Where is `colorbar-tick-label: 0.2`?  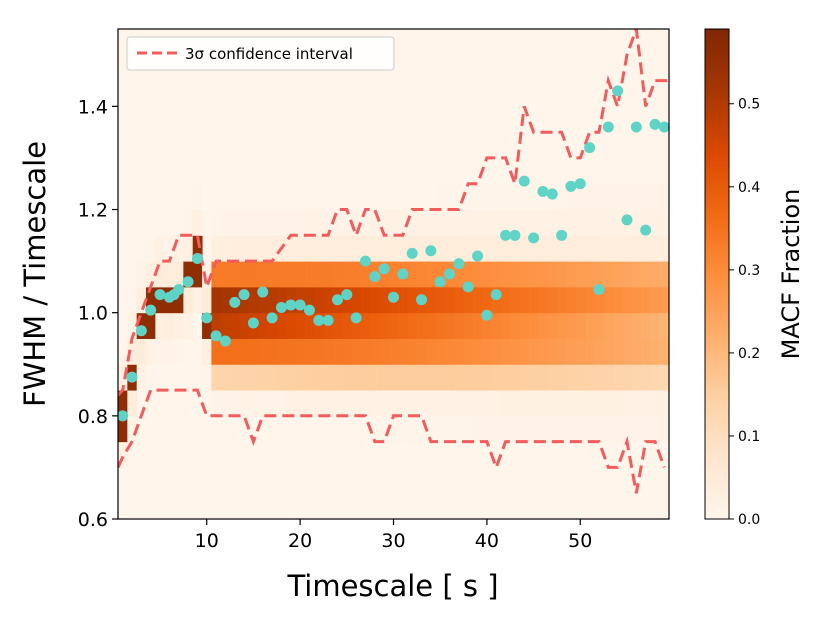 colorbar-tick-label: 0.2 is located at coordinates (749, 354).